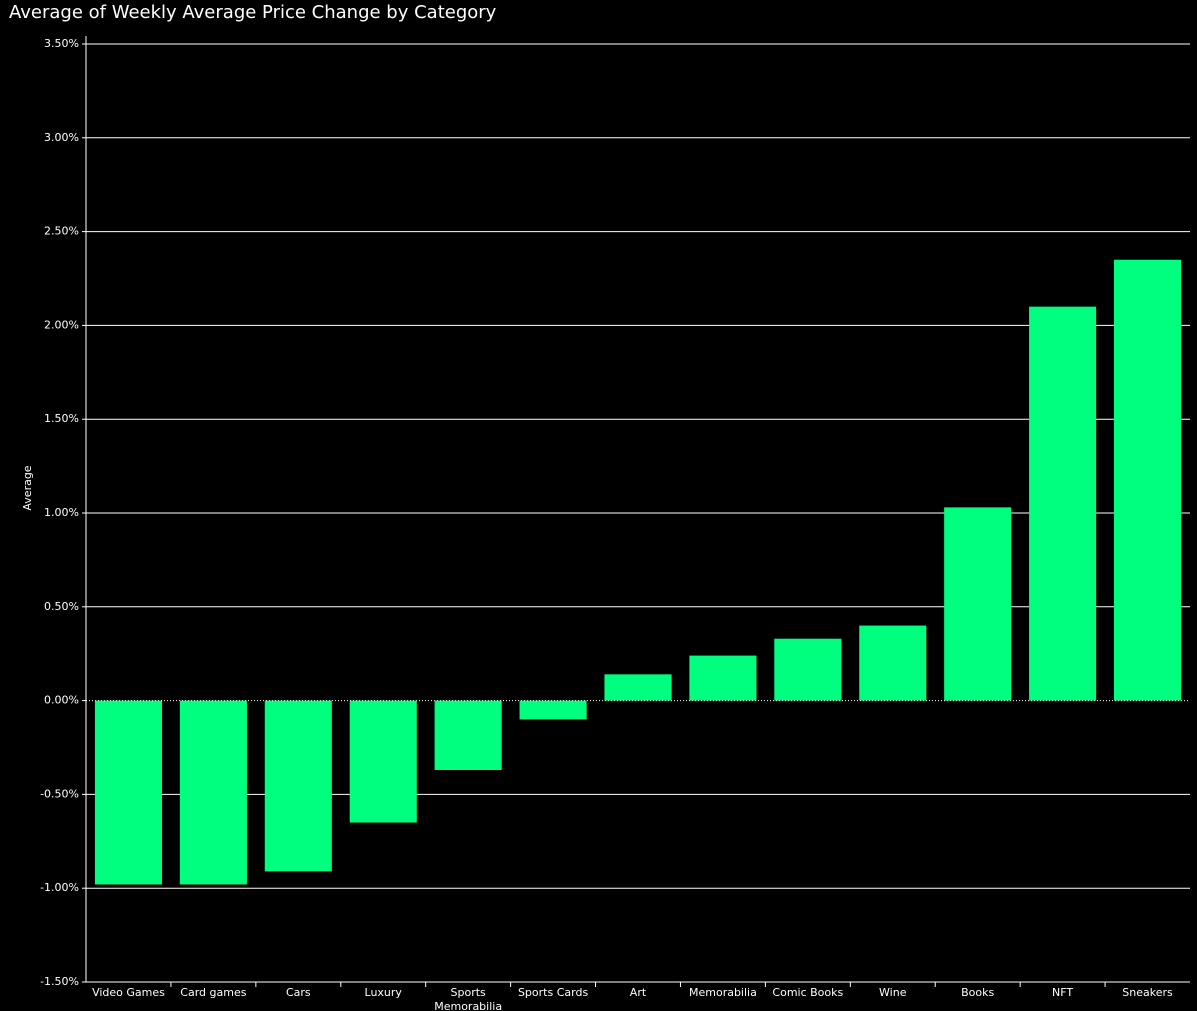 The image size is (1197, 1011). Describe the element at coordinates (298, 992) in the screenshot. I see `x-tick-label: Cars` at that location.